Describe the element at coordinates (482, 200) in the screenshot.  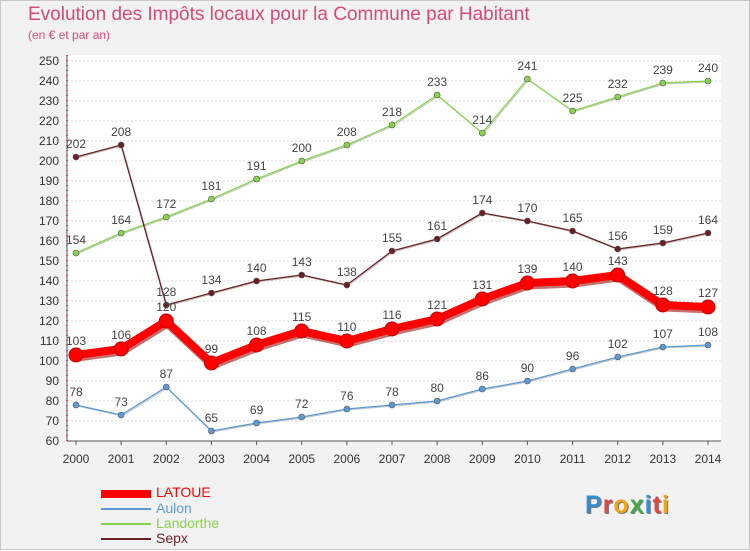
I see `data-label-sepx: 174` at that location.